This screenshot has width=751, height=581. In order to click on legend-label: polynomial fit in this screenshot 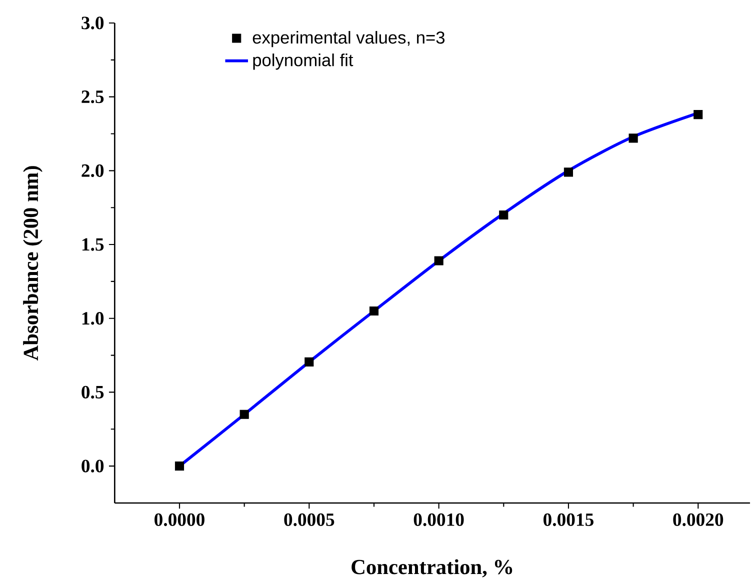, I will do `click(303, 62)`.